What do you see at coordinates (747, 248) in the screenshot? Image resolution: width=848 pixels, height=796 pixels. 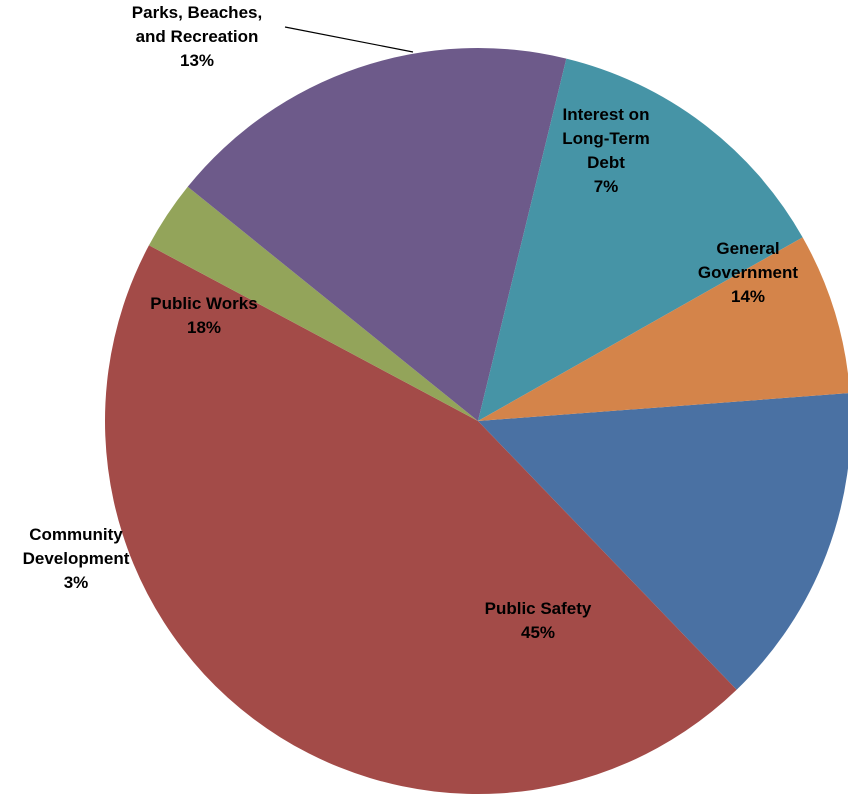 I see `pie-label-line: General` at bounding box center [747, 248].